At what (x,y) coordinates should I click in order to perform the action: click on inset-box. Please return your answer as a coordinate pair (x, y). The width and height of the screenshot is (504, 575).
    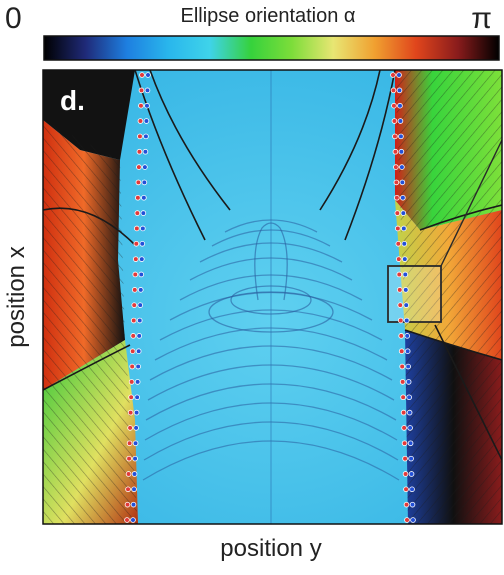
    Looking at the image, I should click on (414, 294).